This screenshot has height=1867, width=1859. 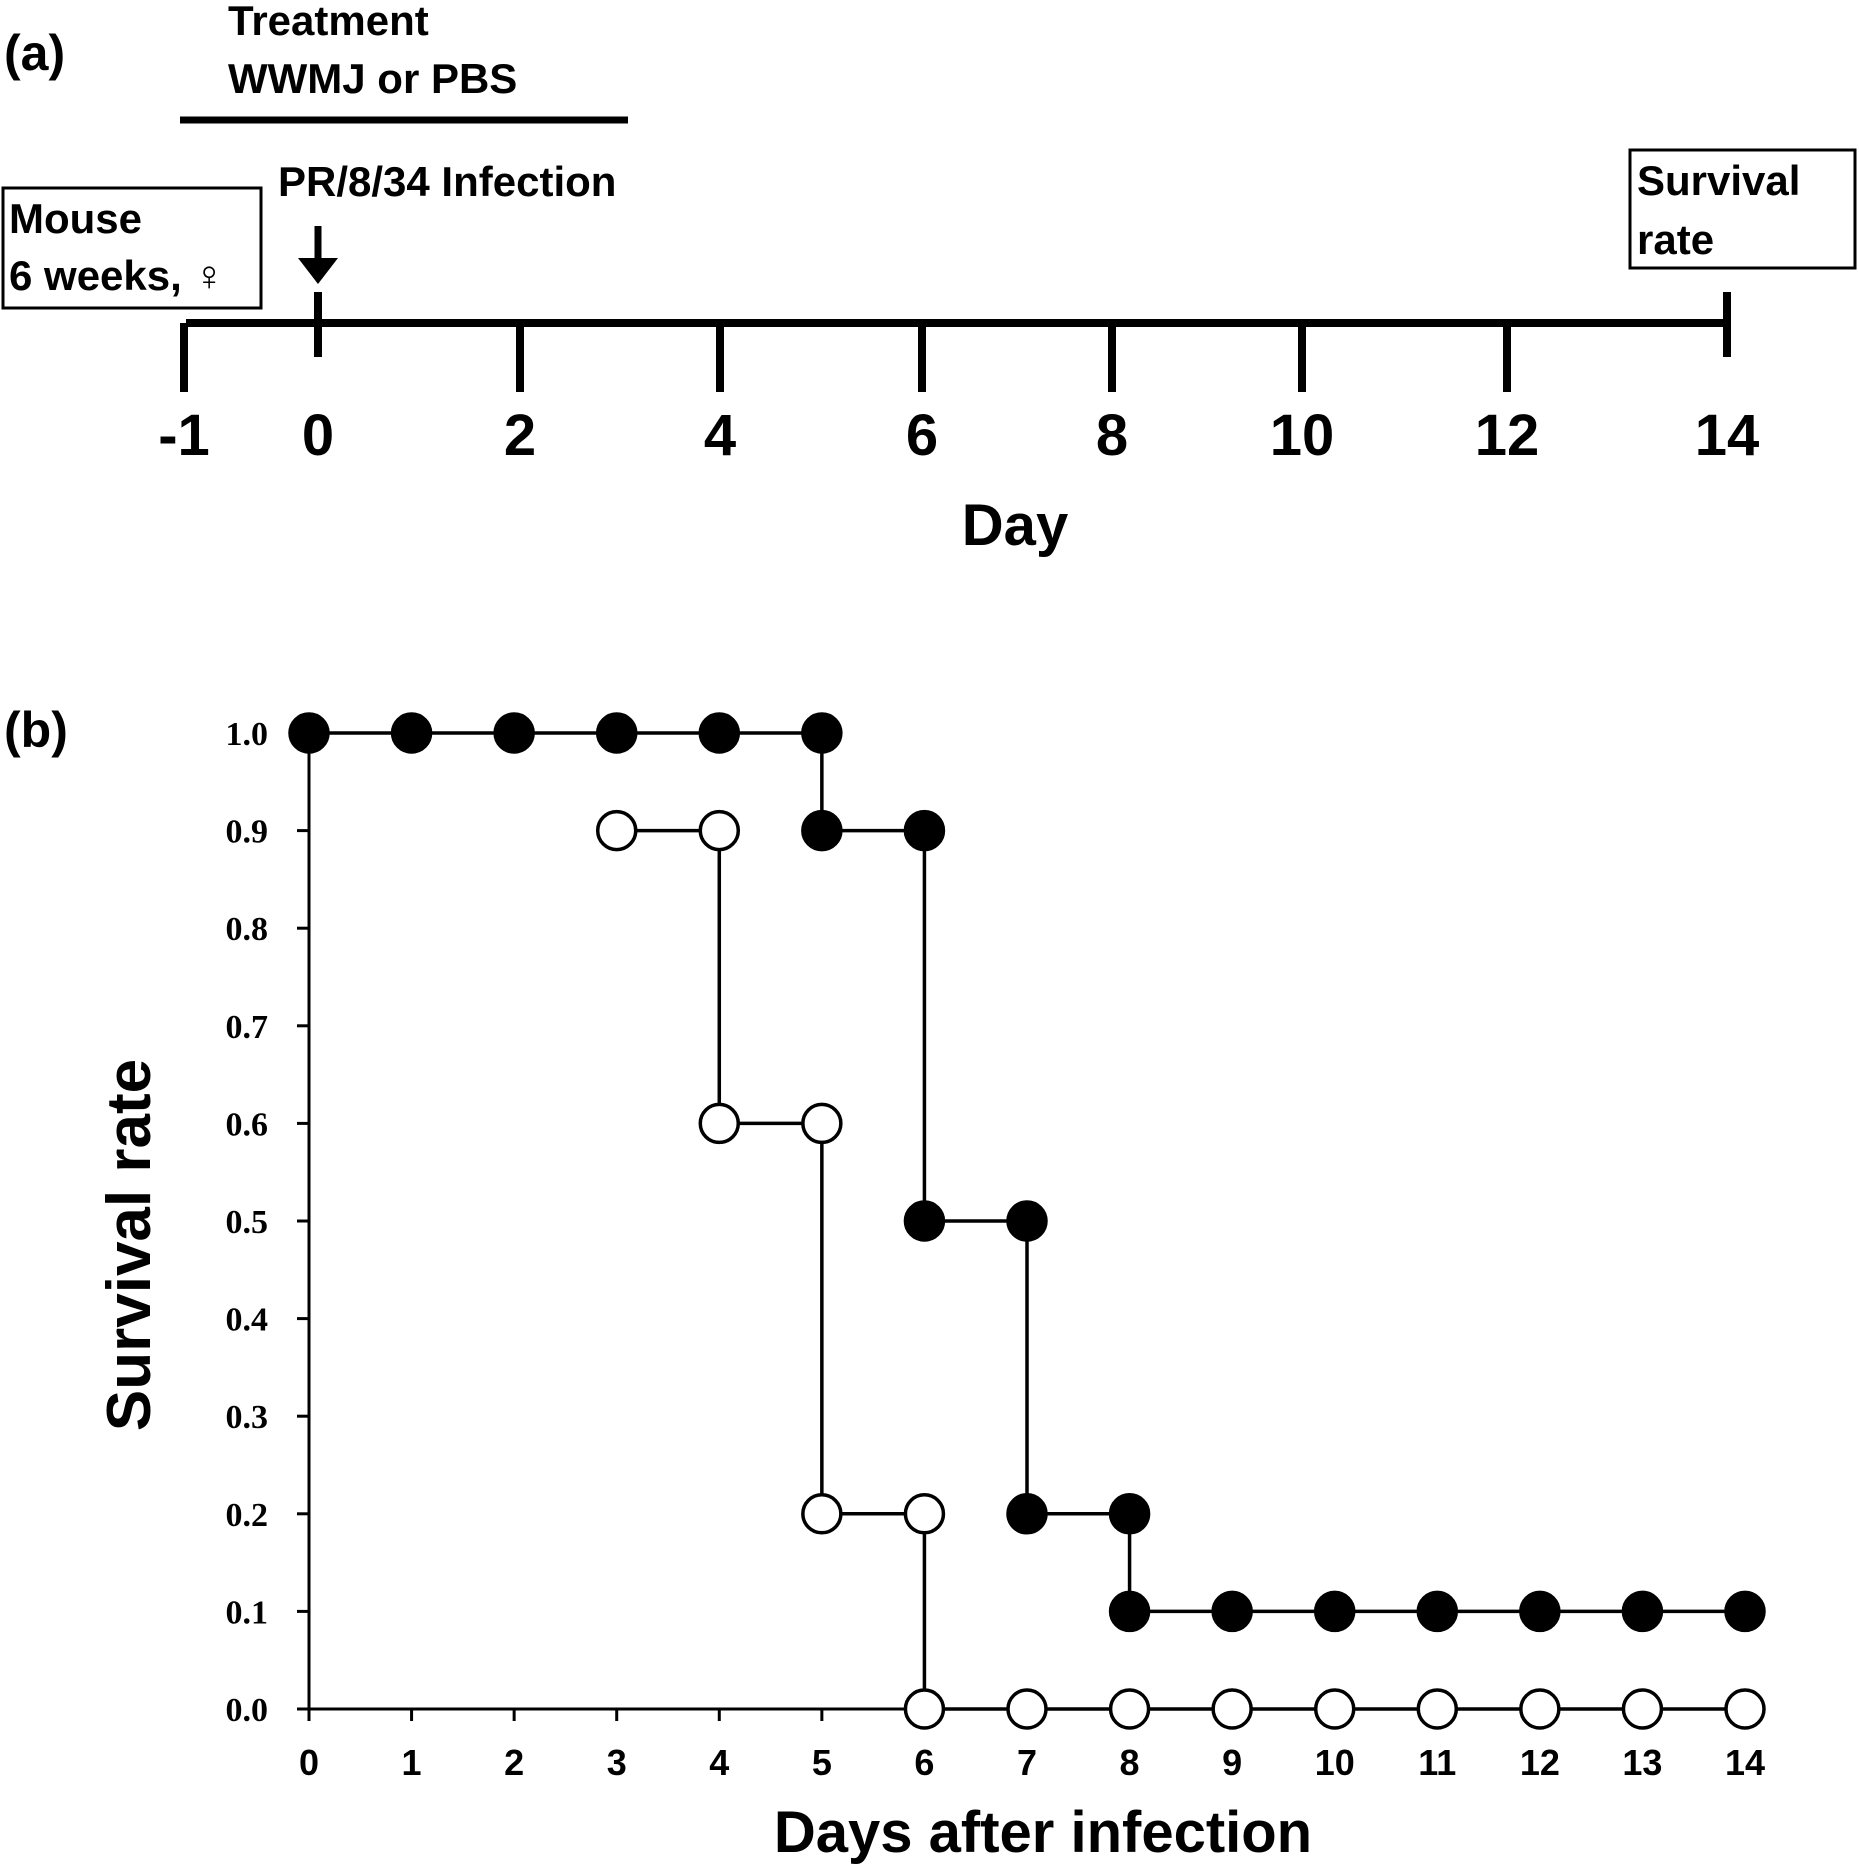 What do you see at coordinates (1507, 435) in the screenshot?
I see `timeline-tick-label: 12` at bounding box center [1507, 435].